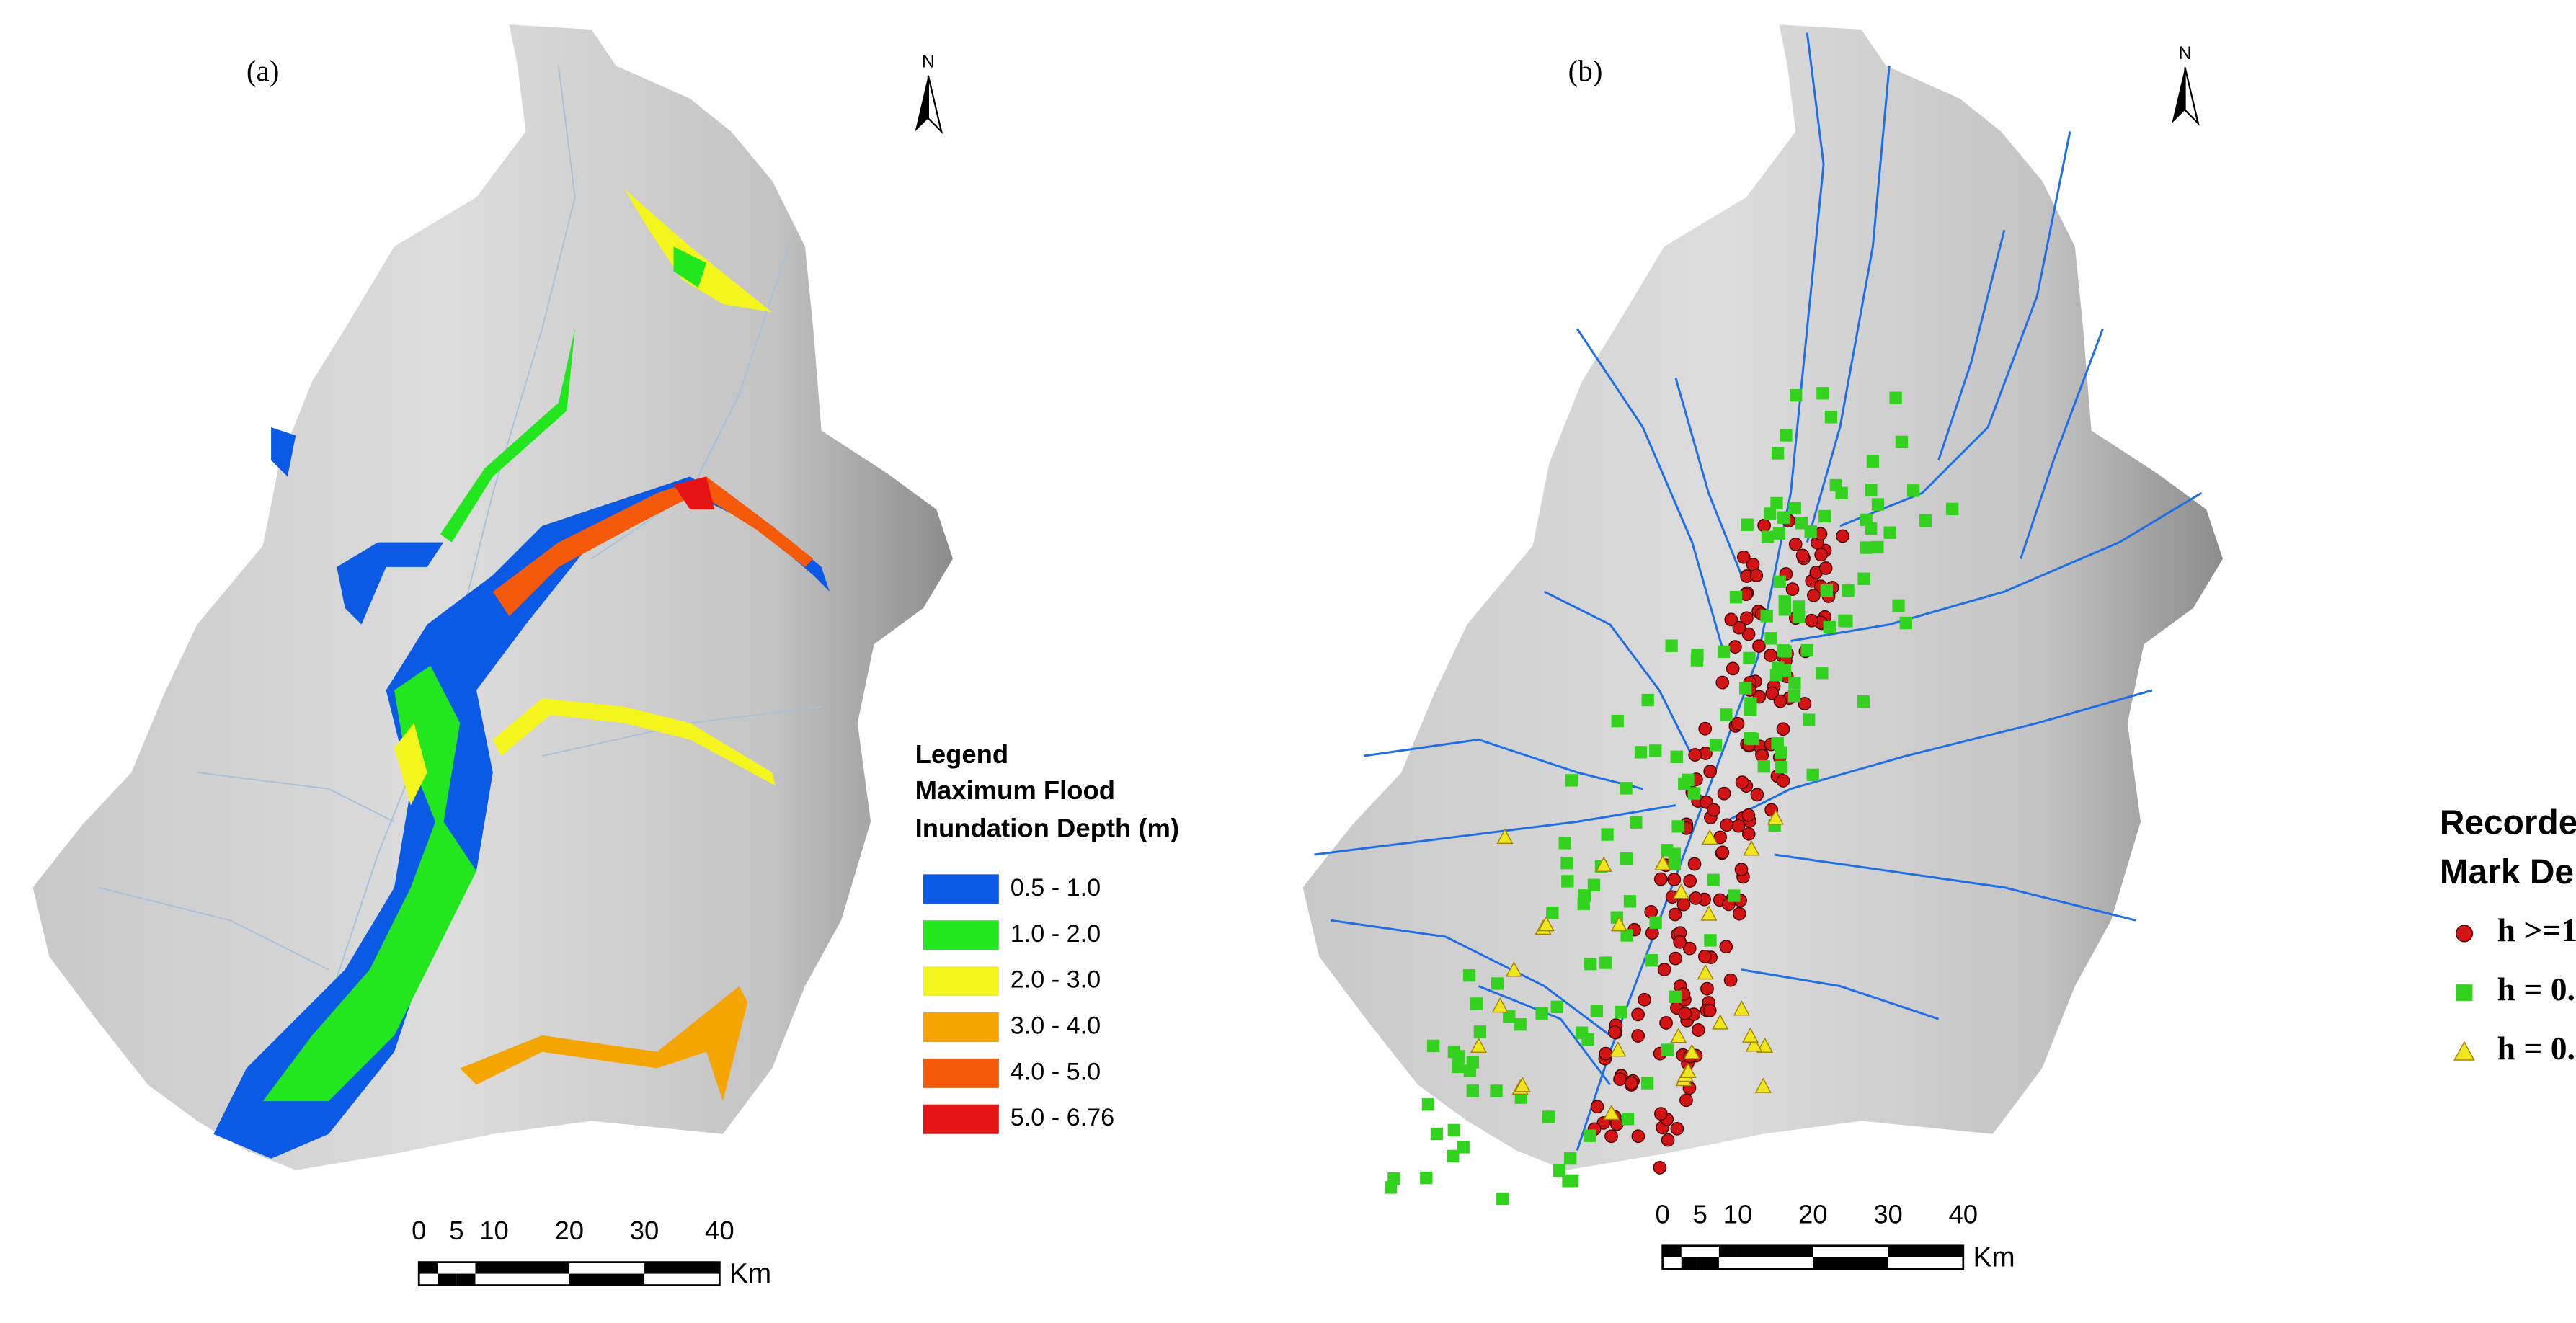  I want to click on legend-label: 2.0 - 3.0, so click(1056, 980).